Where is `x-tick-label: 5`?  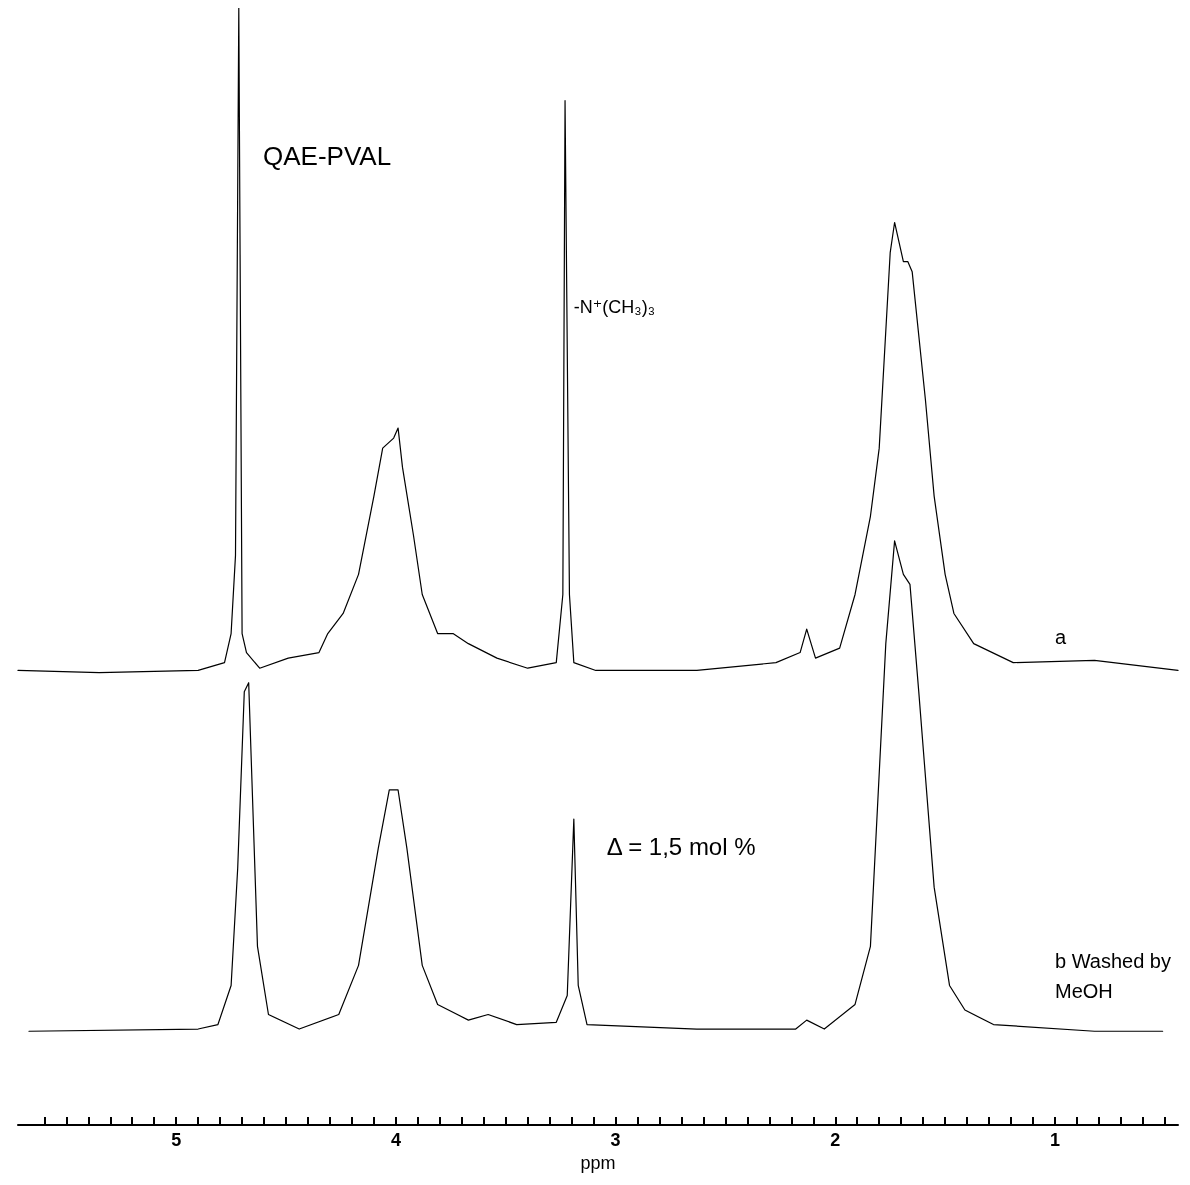
x-tick-label: 5 is located at coordinates (176, 1140).